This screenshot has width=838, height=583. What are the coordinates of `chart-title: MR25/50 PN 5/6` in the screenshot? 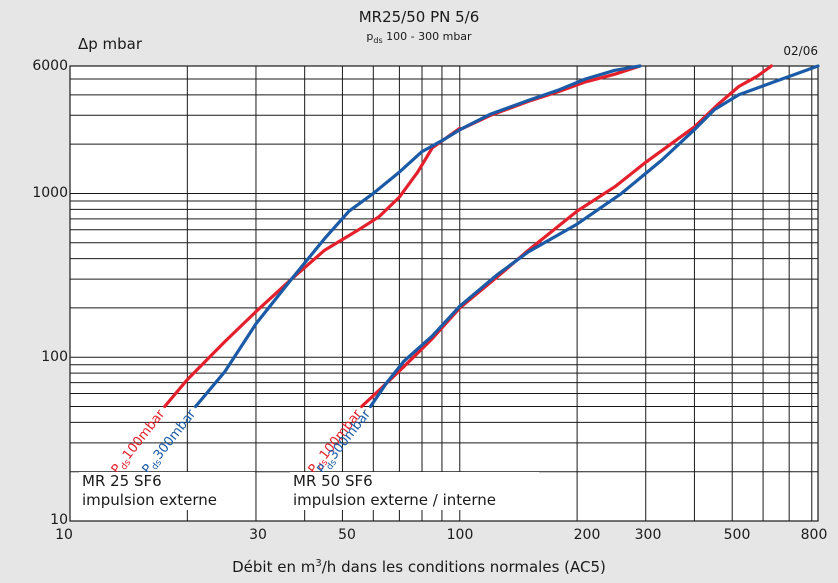 It's located at (419, 17).